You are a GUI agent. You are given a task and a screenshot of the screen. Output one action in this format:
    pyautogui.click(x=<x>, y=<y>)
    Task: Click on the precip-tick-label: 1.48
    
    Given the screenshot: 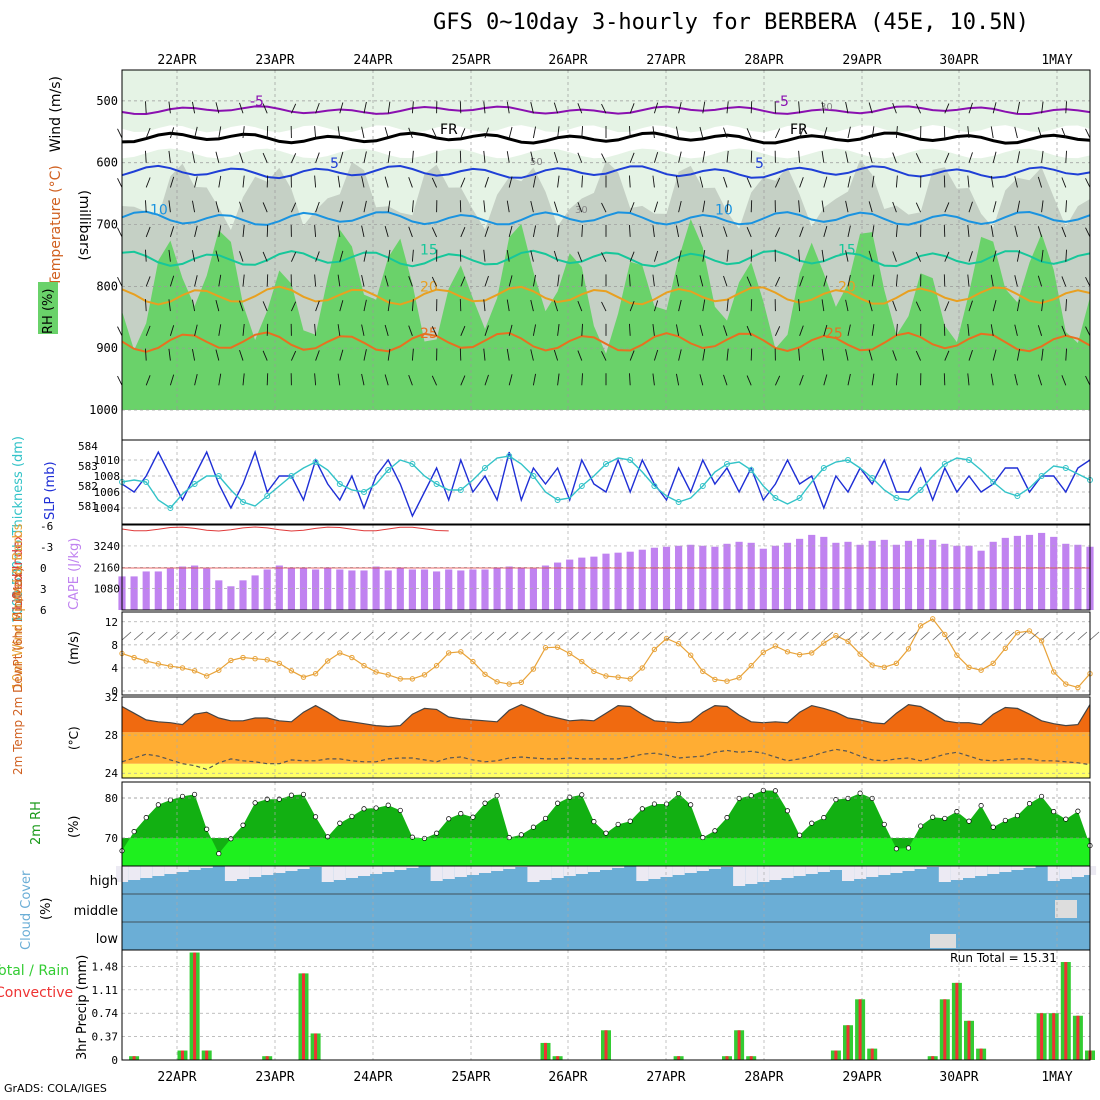 What is the action you would take?
    pyautogui.click(x=105, y=966)
    